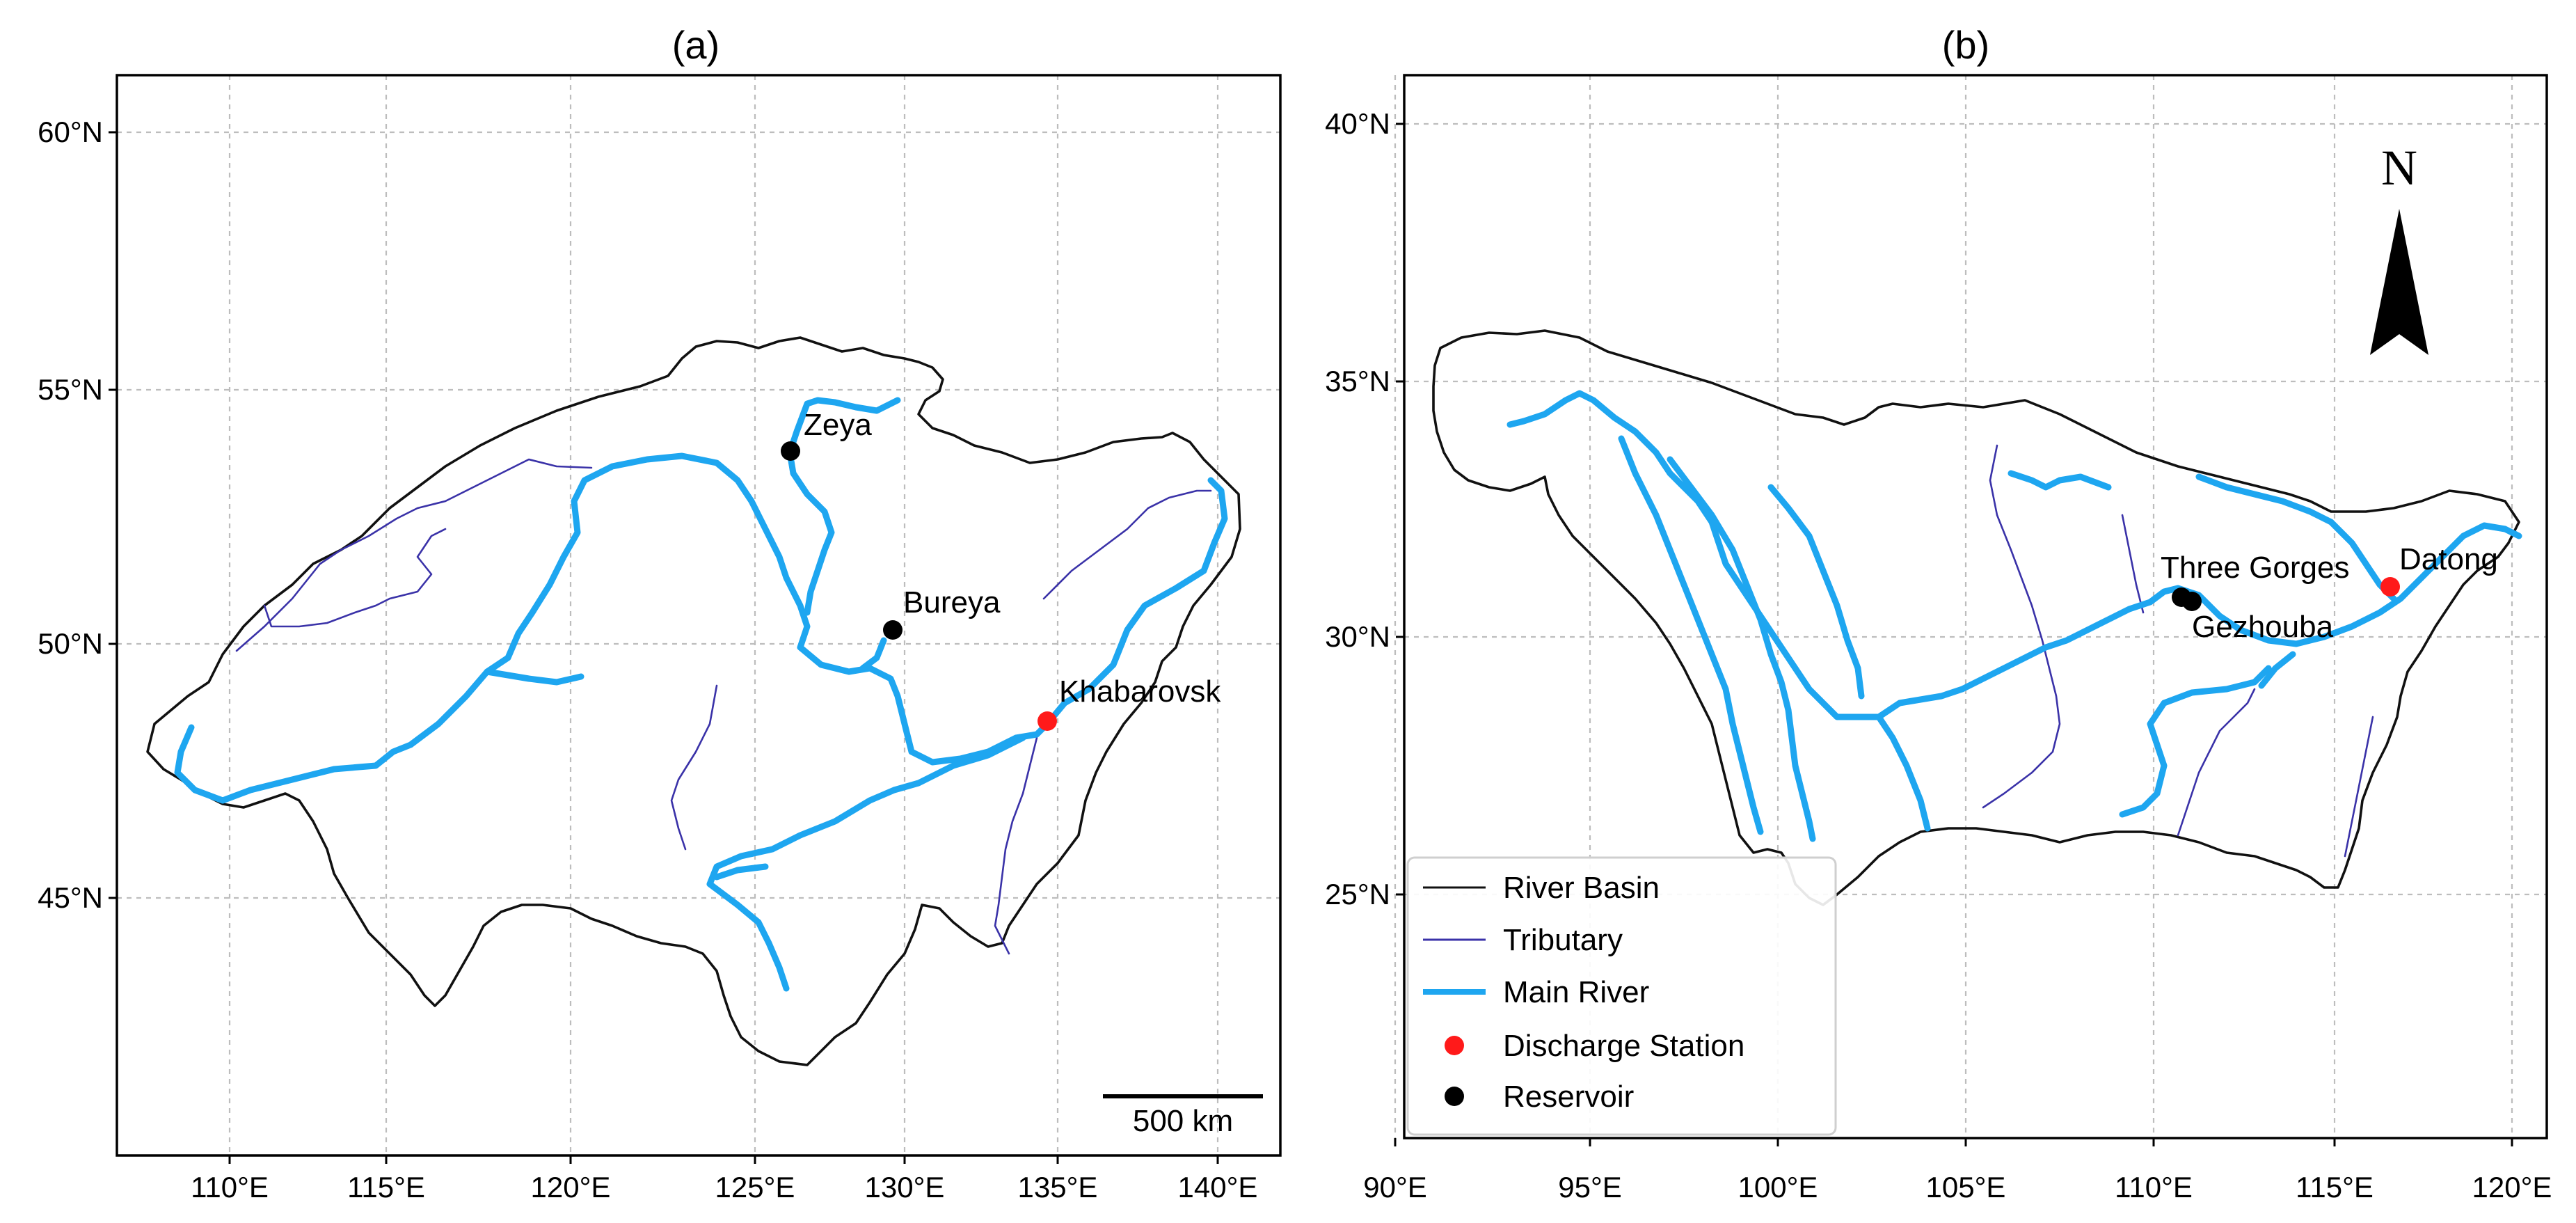 The height and width of the screenshot is (1223, 2576). What do you see at coordinates (755, 1187) in the screenshot?
I see `x-tick-label: 125°E` at bounding box center [755, 1187].